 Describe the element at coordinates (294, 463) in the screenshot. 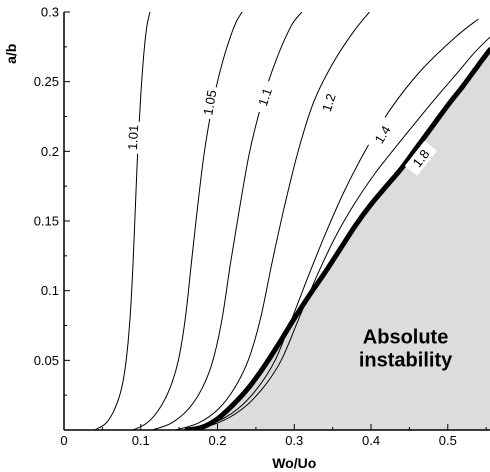

I see `x-axis-label: Wo/Uo` at that location.